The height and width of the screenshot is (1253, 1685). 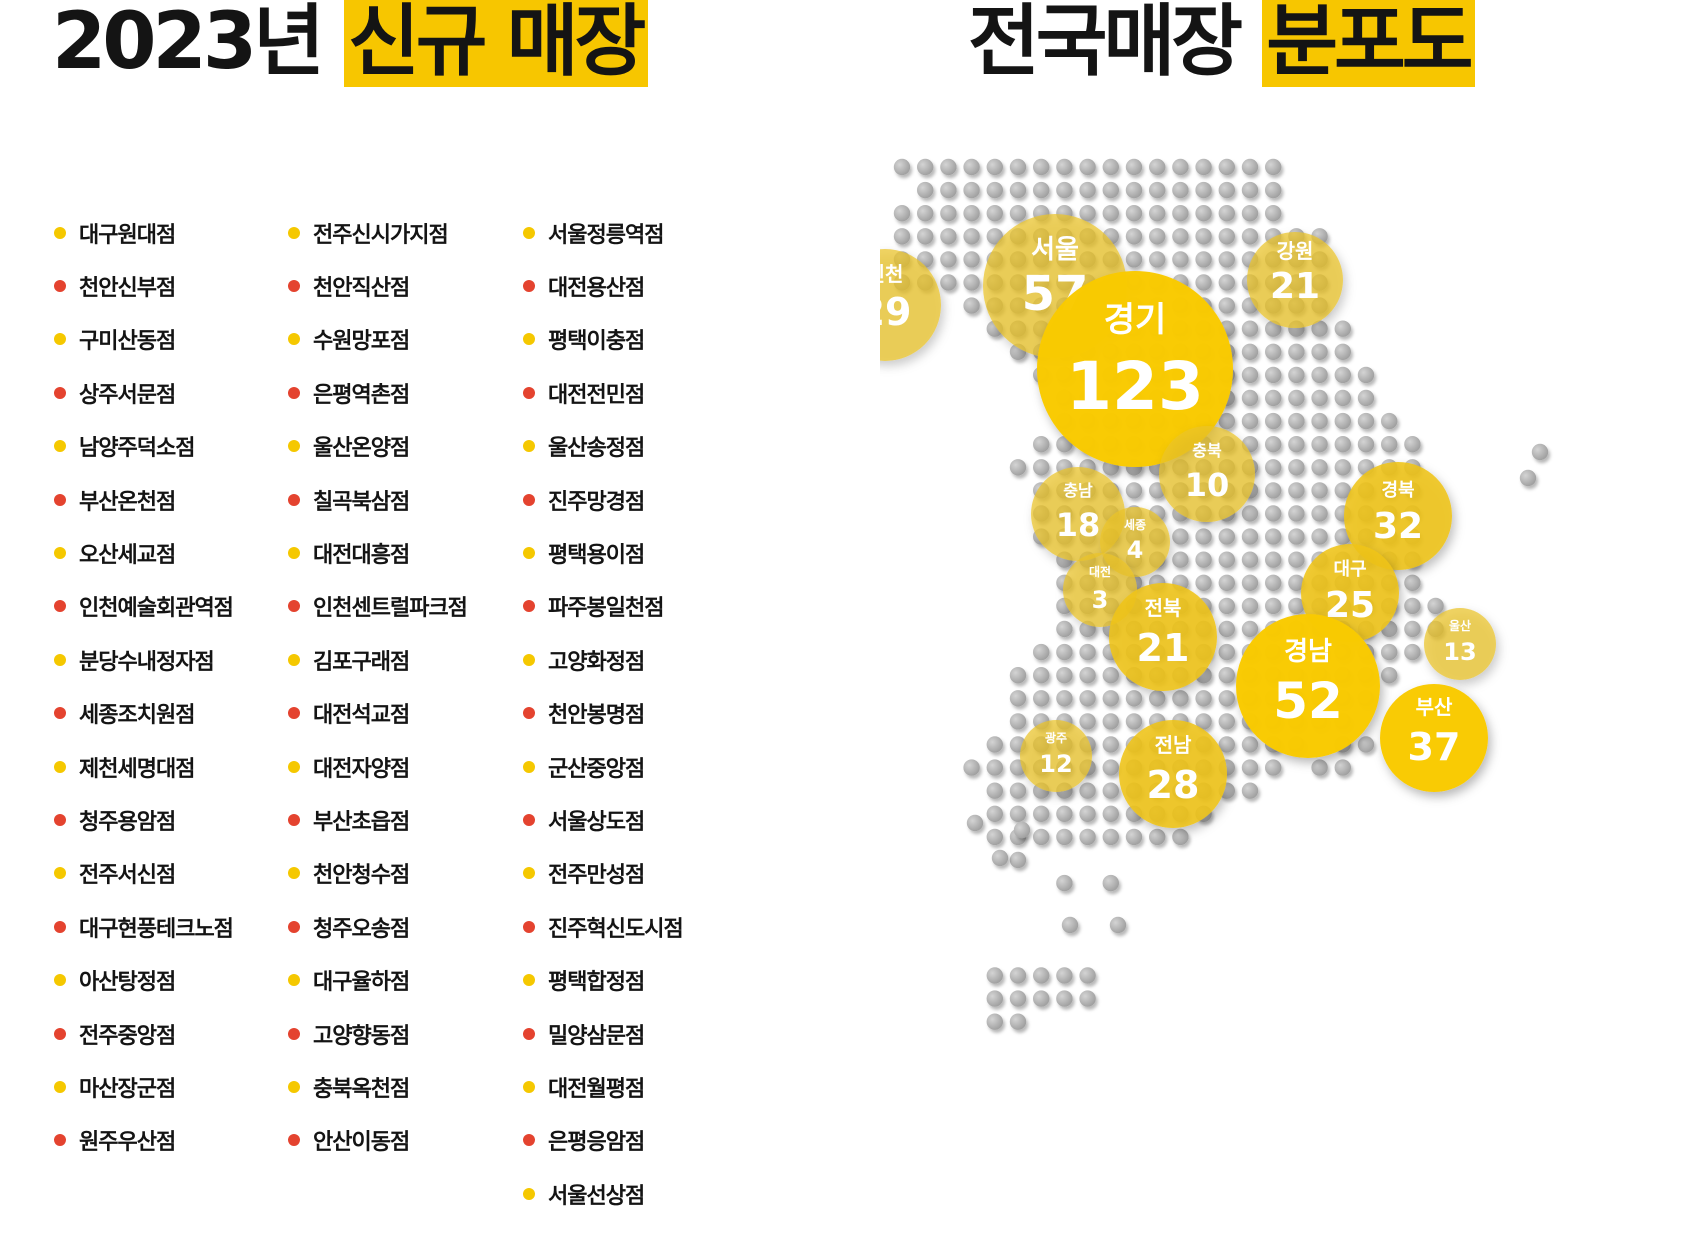 What do you see at coordinates (1222, 43) in the screenshot?
I see `distribution-map-title: 전국매장 분포도` at bounding box center [1222, 43].